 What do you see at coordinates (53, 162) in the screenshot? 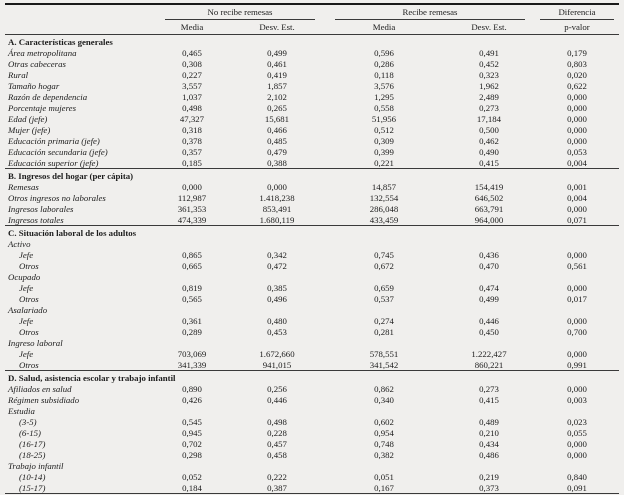
I see `row-label: Educación superior (jefe)` at bounding box center [53, 162].